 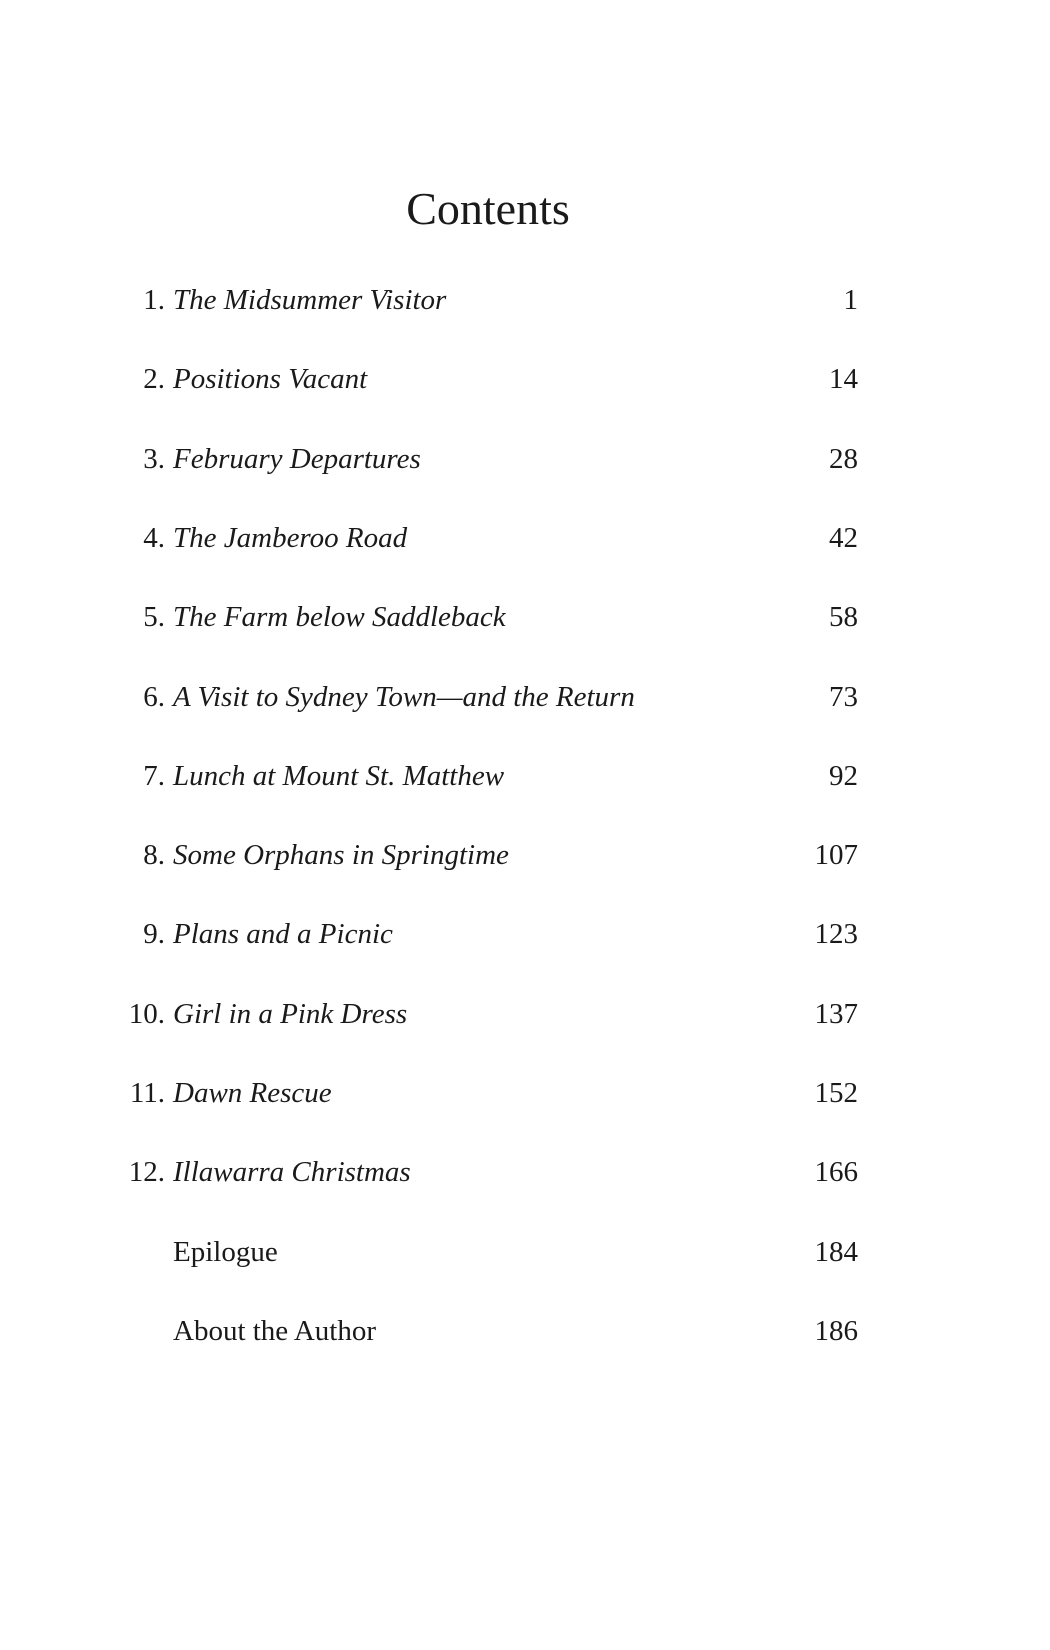 I want to click on chapter-number: 9., so click(x=154, y=934).